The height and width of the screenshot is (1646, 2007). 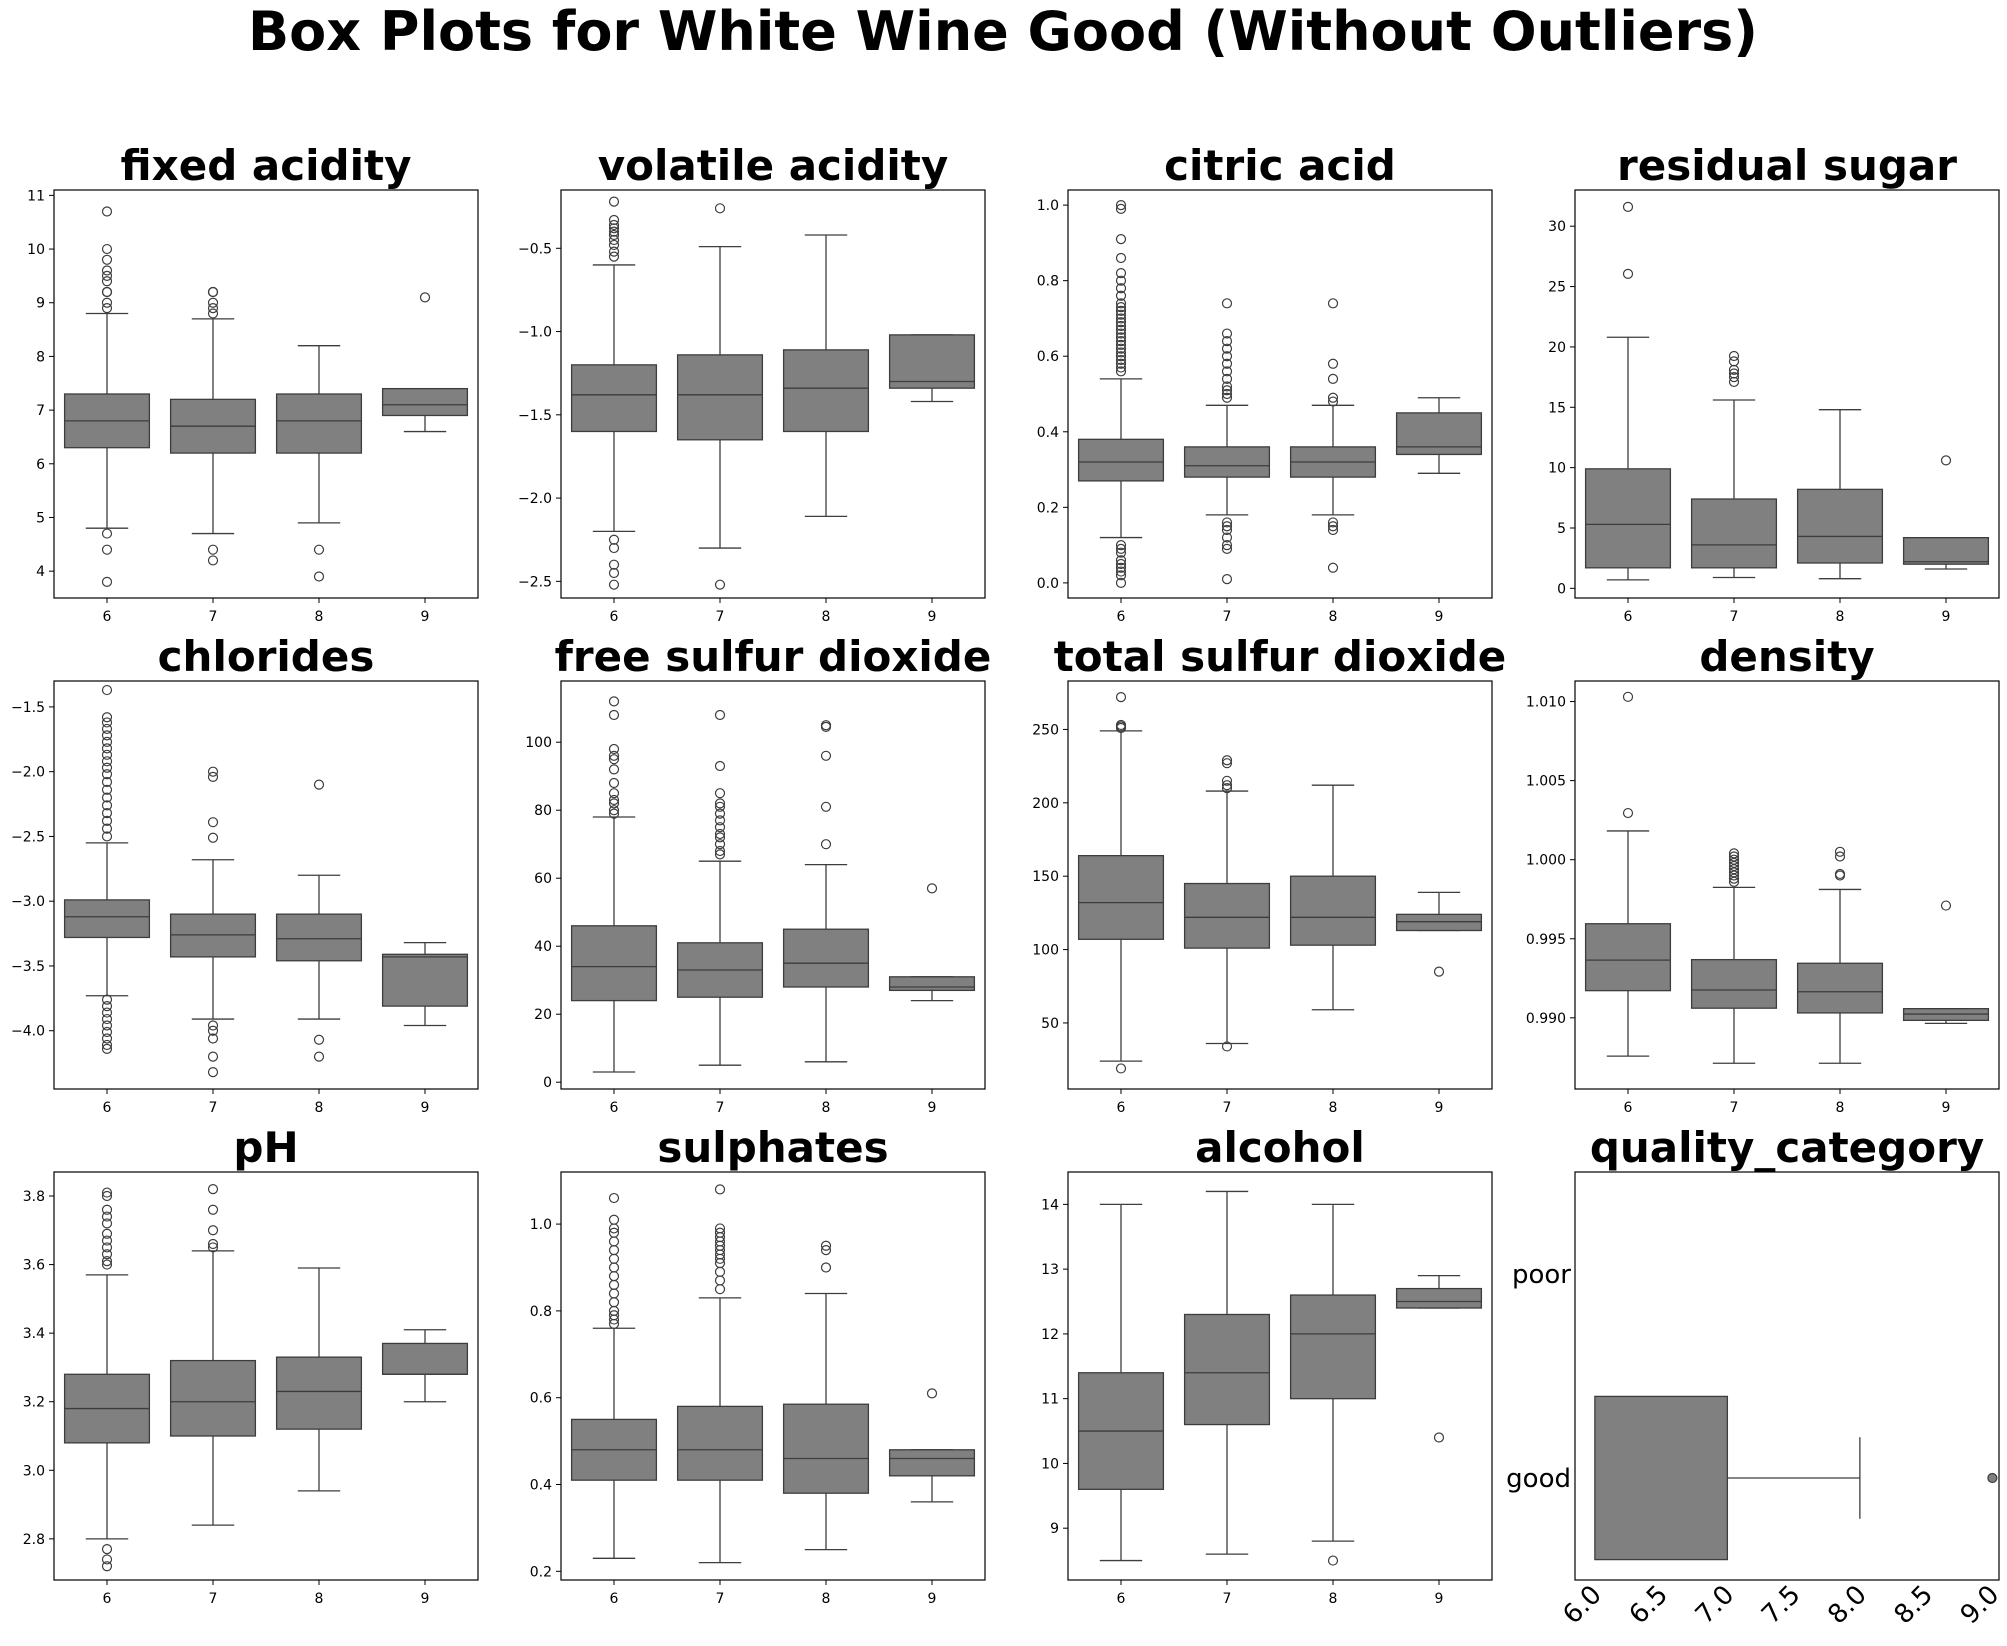 What do you see at coordinates (1050, 1205) in the screenshot?
I see `y-tick-label: 14` at bounding box center [1050, 1205].